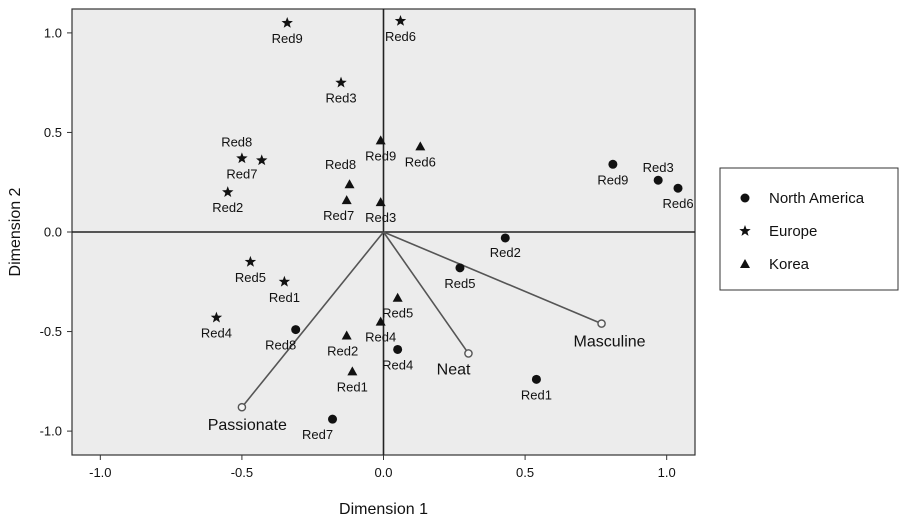 Image resolution: width=900 pixels, height=520 pixels. Describe the element at coordinates (789, 264) in the screenshot. I see `legend-label: Korea` at that location.